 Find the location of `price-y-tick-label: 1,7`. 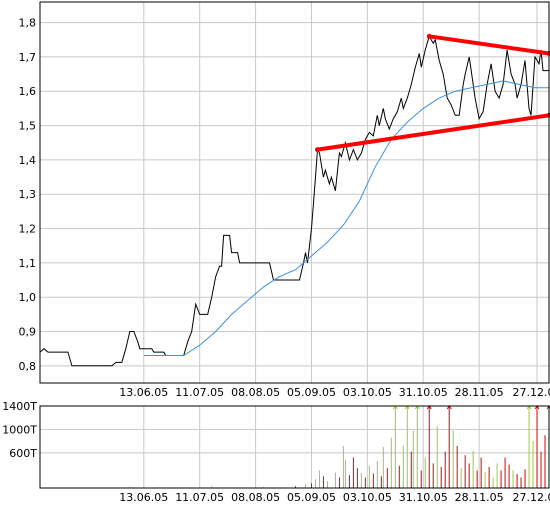

price-y-tick-label: 1,7 is located at coordinates (28, 57).